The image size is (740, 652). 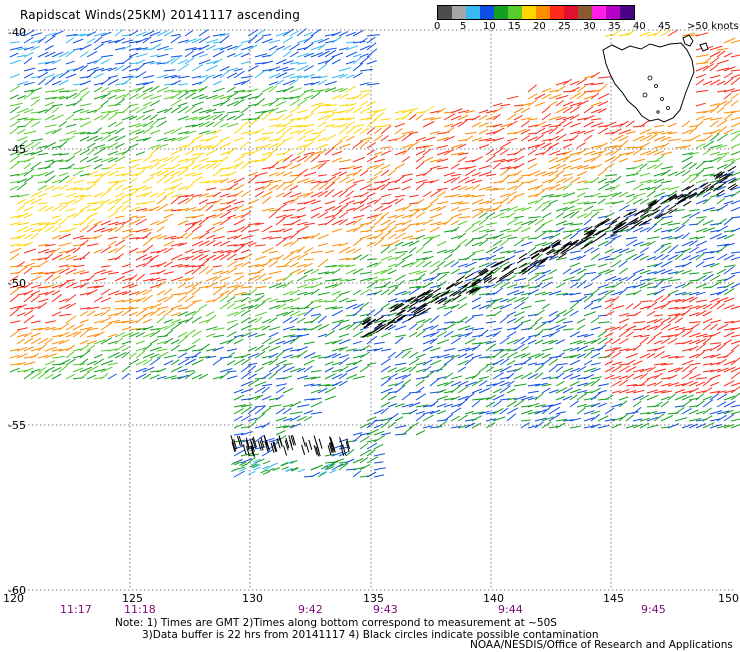 I want to click on time-label: 9:43, so click(x=385, y=609).